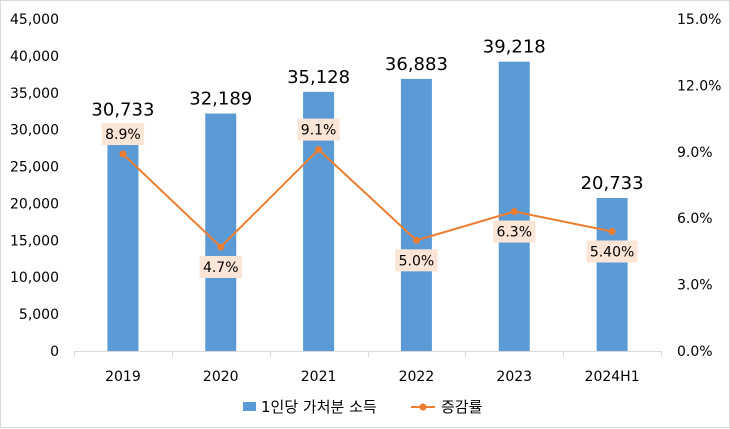 The image size is (730, 429). What do you see at coordinates (514, 206) in the screenshot?
I see `bar-2023` at bounding box center [514, 206].